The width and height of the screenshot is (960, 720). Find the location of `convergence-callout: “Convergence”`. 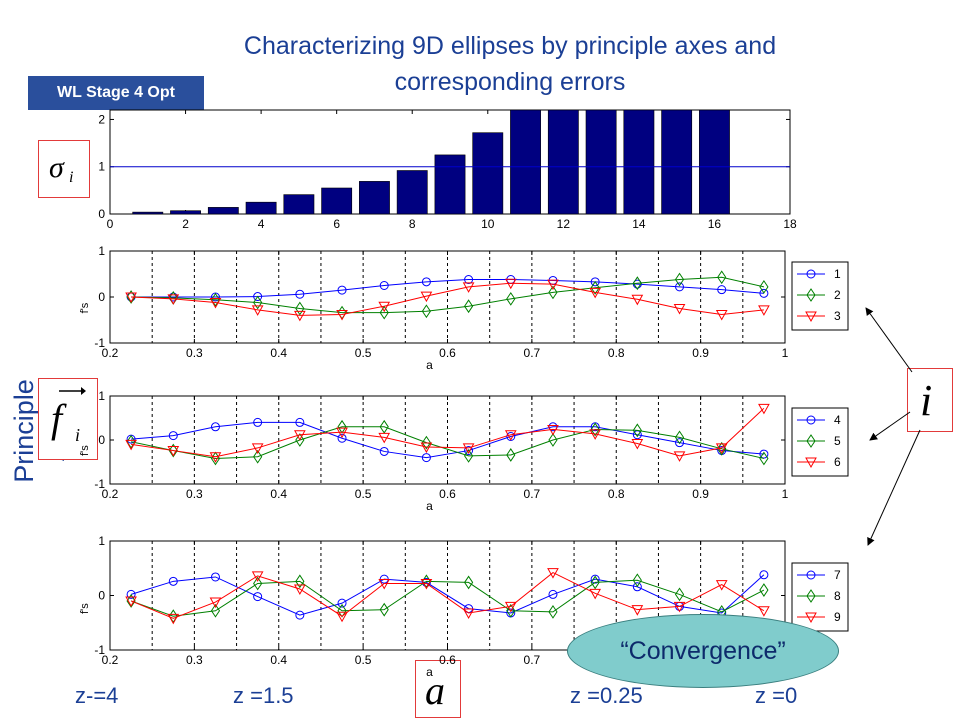

convergence-callout: “Convergence” is located at coordinates (703, 651).